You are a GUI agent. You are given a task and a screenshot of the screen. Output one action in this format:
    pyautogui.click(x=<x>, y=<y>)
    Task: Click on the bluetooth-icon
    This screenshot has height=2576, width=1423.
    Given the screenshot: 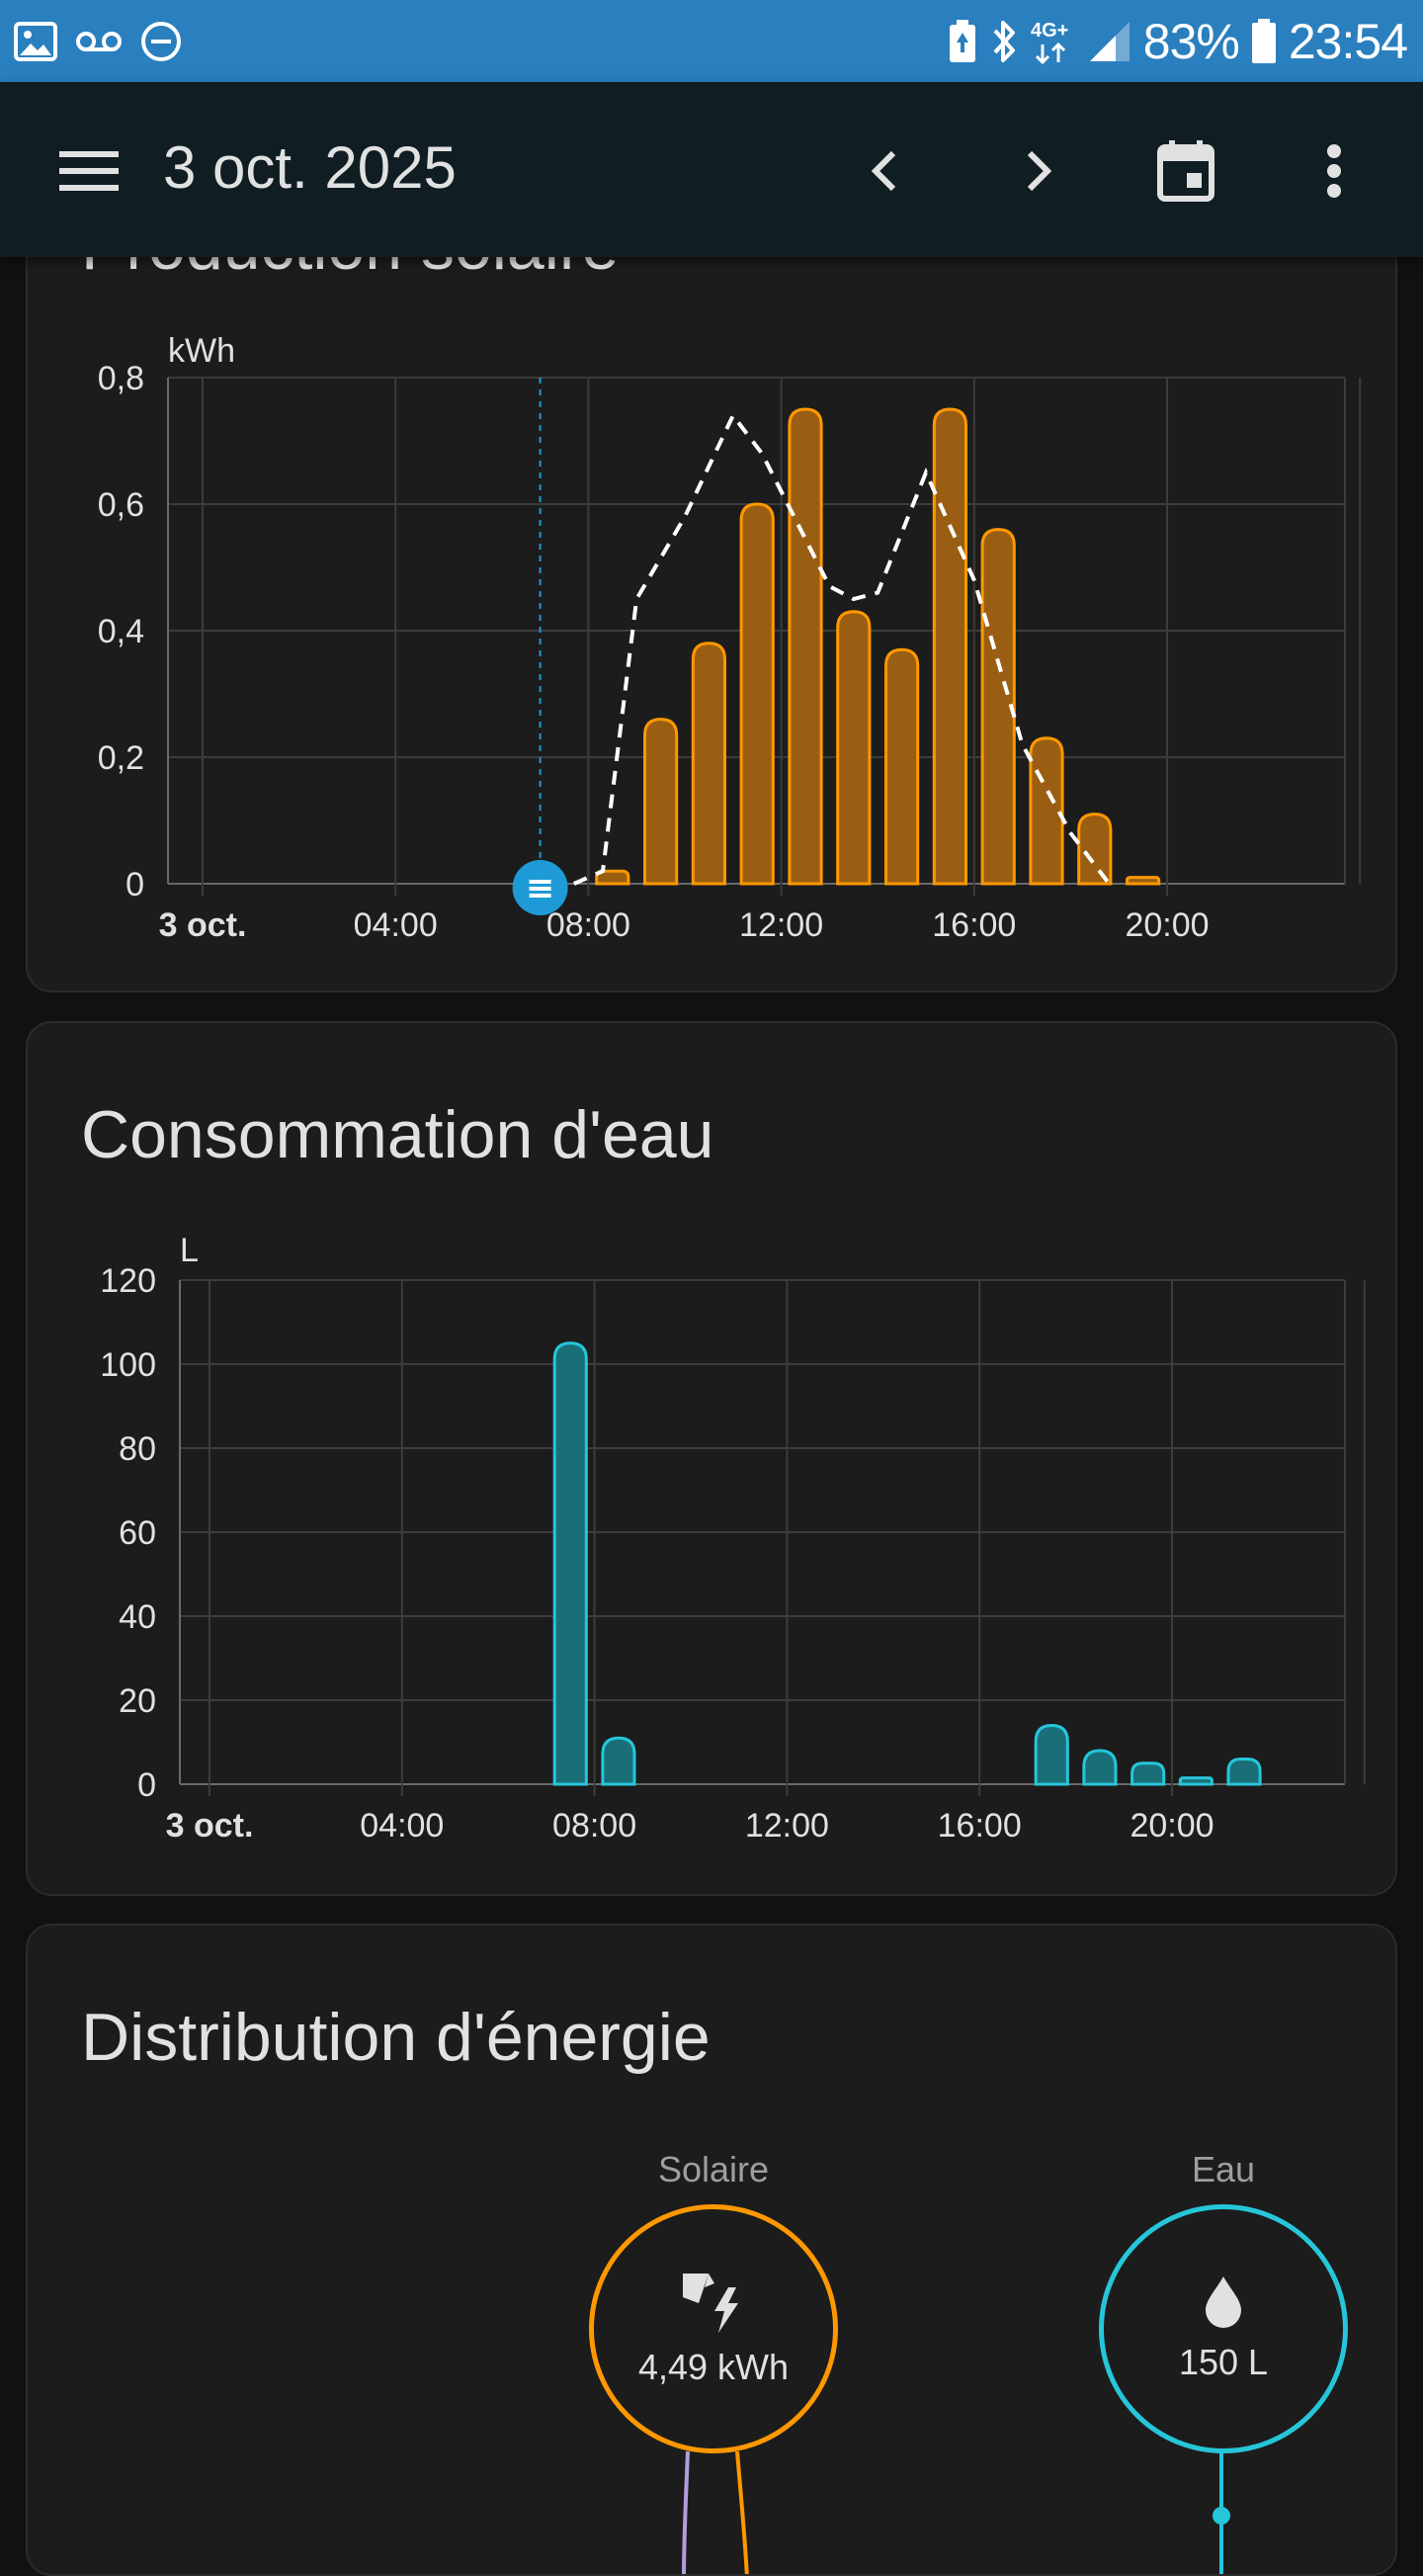 What is the action you would take?
    pyautogui.click(x=1004, y=41)
    